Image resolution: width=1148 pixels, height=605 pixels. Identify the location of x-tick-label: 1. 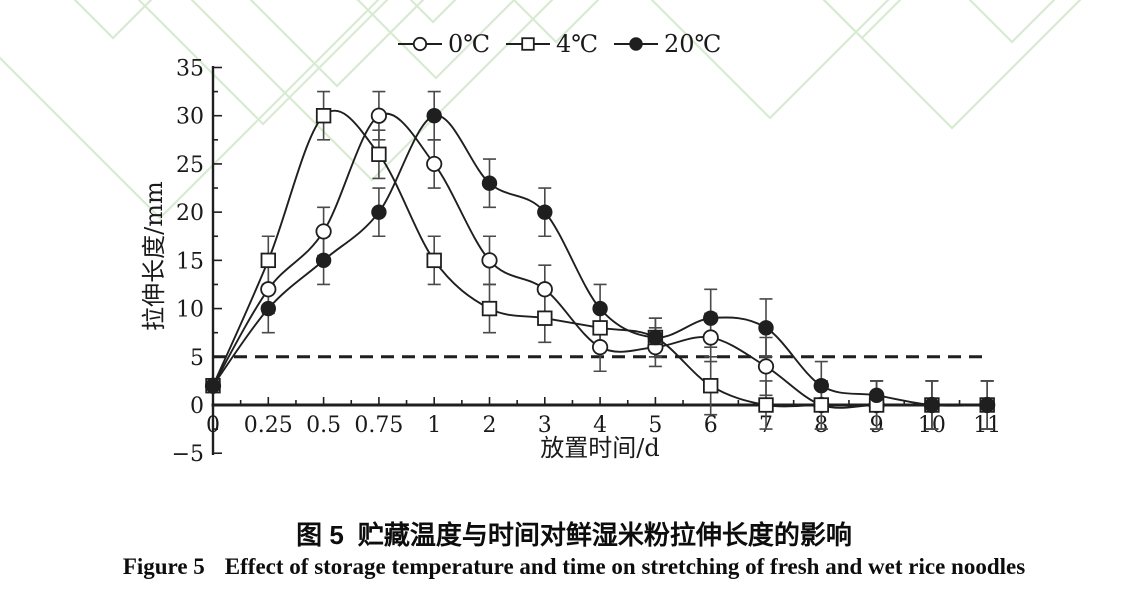
(434, 425).